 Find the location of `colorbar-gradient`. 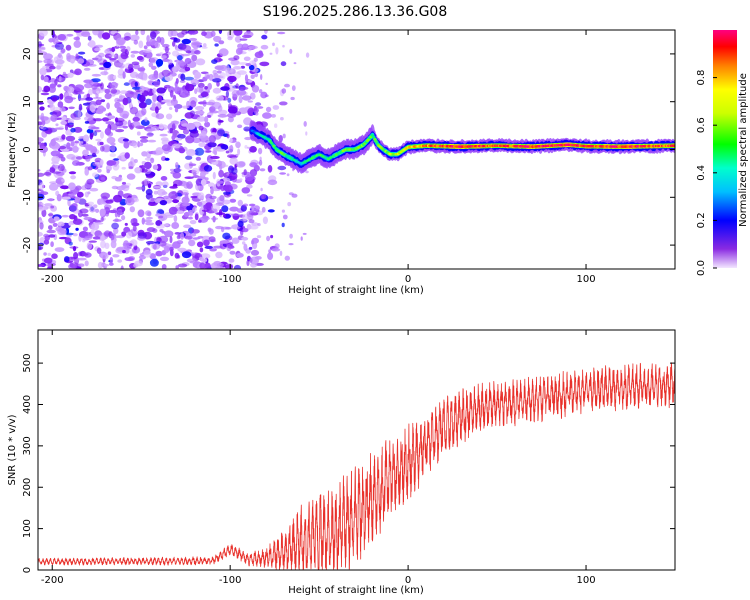

colorbar-gradient is located at coordinates (725, 149).